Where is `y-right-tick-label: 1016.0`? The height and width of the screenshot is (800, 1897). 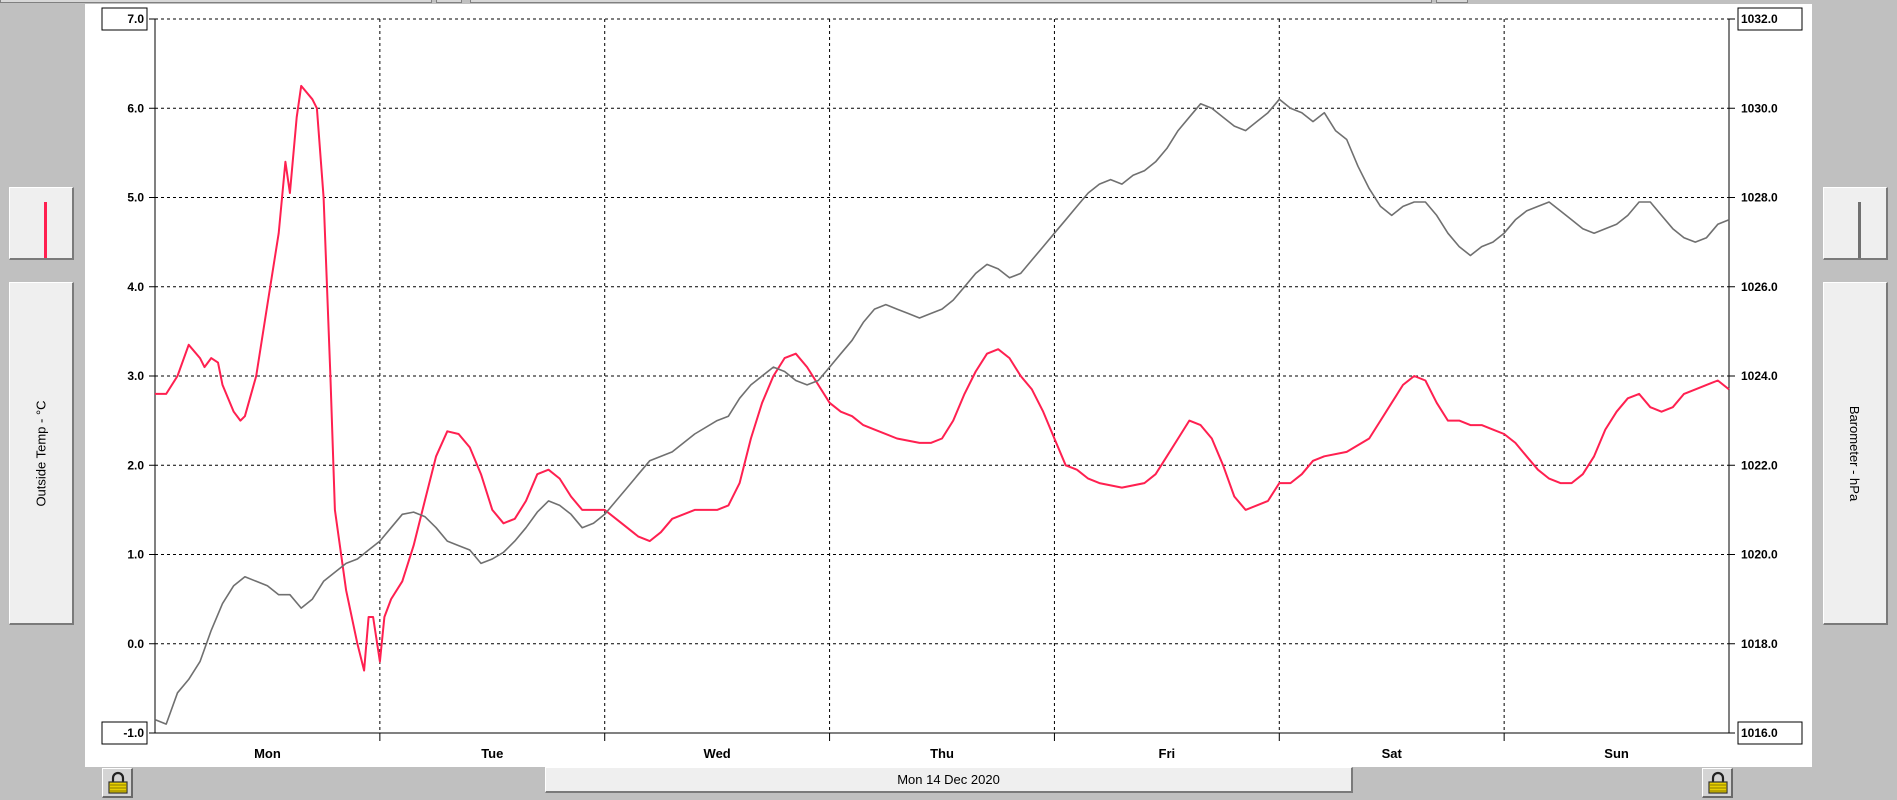
y-right-tick-label: 1016.0 is located at coordinates (1759, 733).